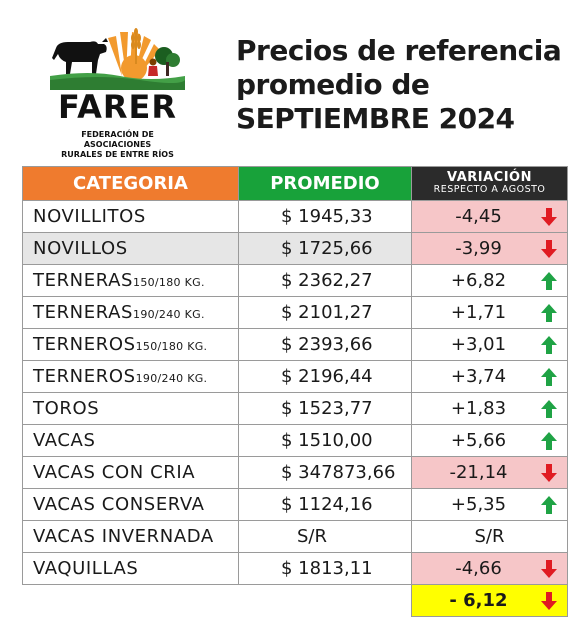 Image resolution: width=586 pixels, height=642 pixels. I want to click on row-variation: -4,45, so click(489, 216).